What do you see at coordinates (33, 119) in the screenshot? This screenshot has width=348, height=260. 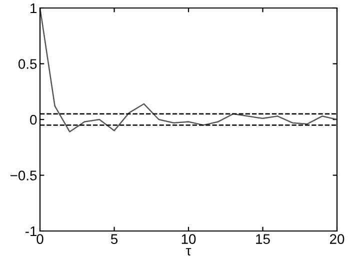 I see `y-tick-label: 0` at bounding box center [33, 119].